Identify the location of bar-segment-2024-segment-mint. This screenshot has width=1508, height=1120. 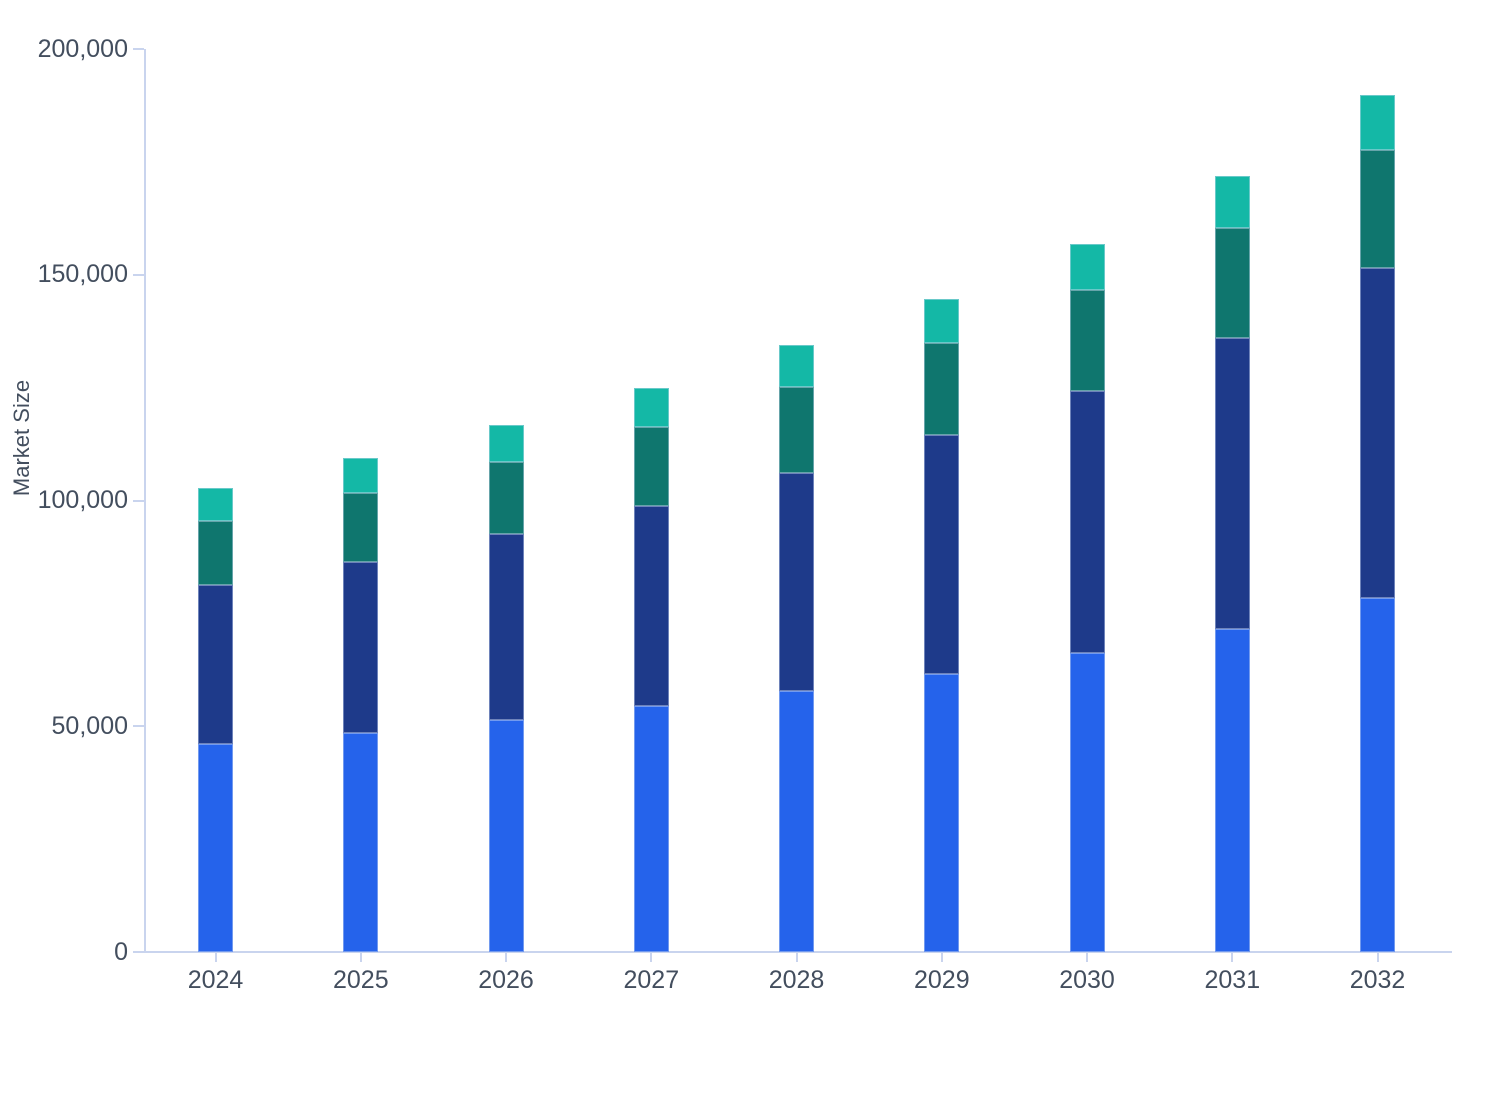
(215, 504).